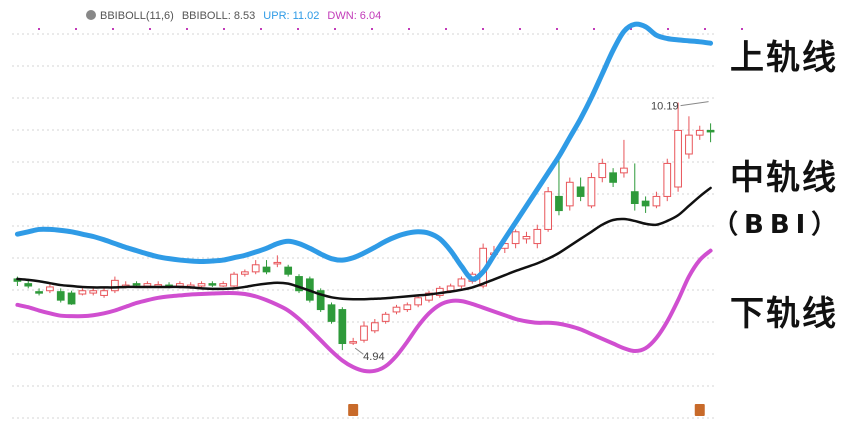 The height and width of the screenshot is (432, 860). What do you see at coordinates (354, 16) in the screenshot?
I see `legend-dwn: DWN: 6.04` at bounding box center [354, 16].